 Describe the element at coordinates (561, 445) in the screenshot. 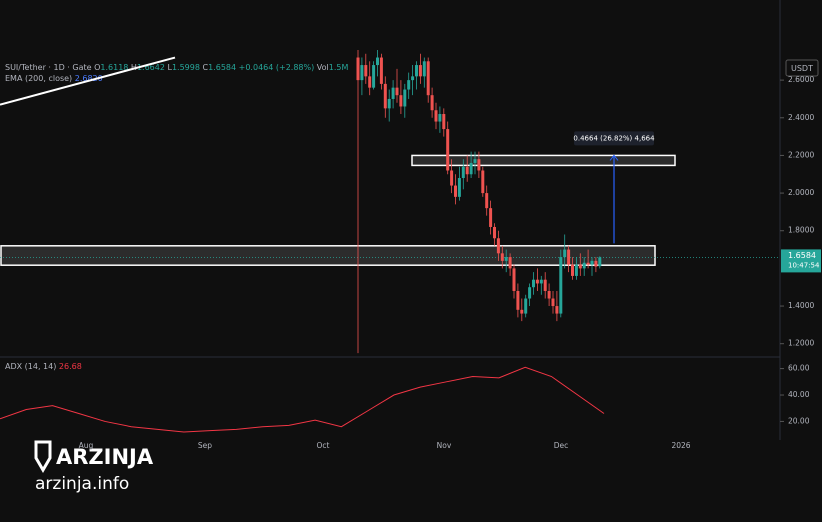

I see `x-tick-label: Dec` at that location.